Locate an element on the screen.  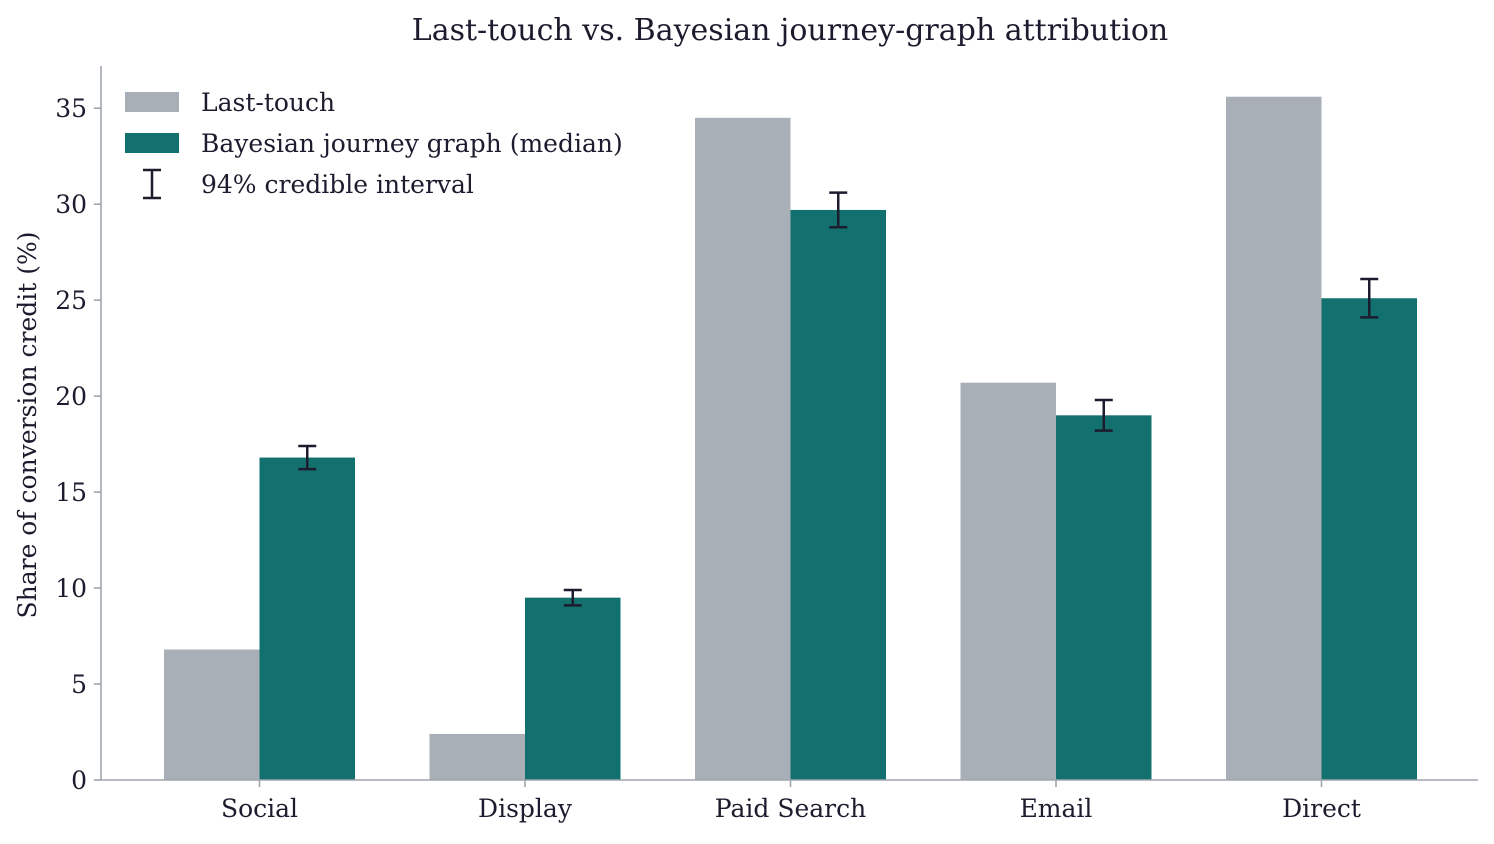
y-tick-label-5: 5 is located at coordinates (79, 684).